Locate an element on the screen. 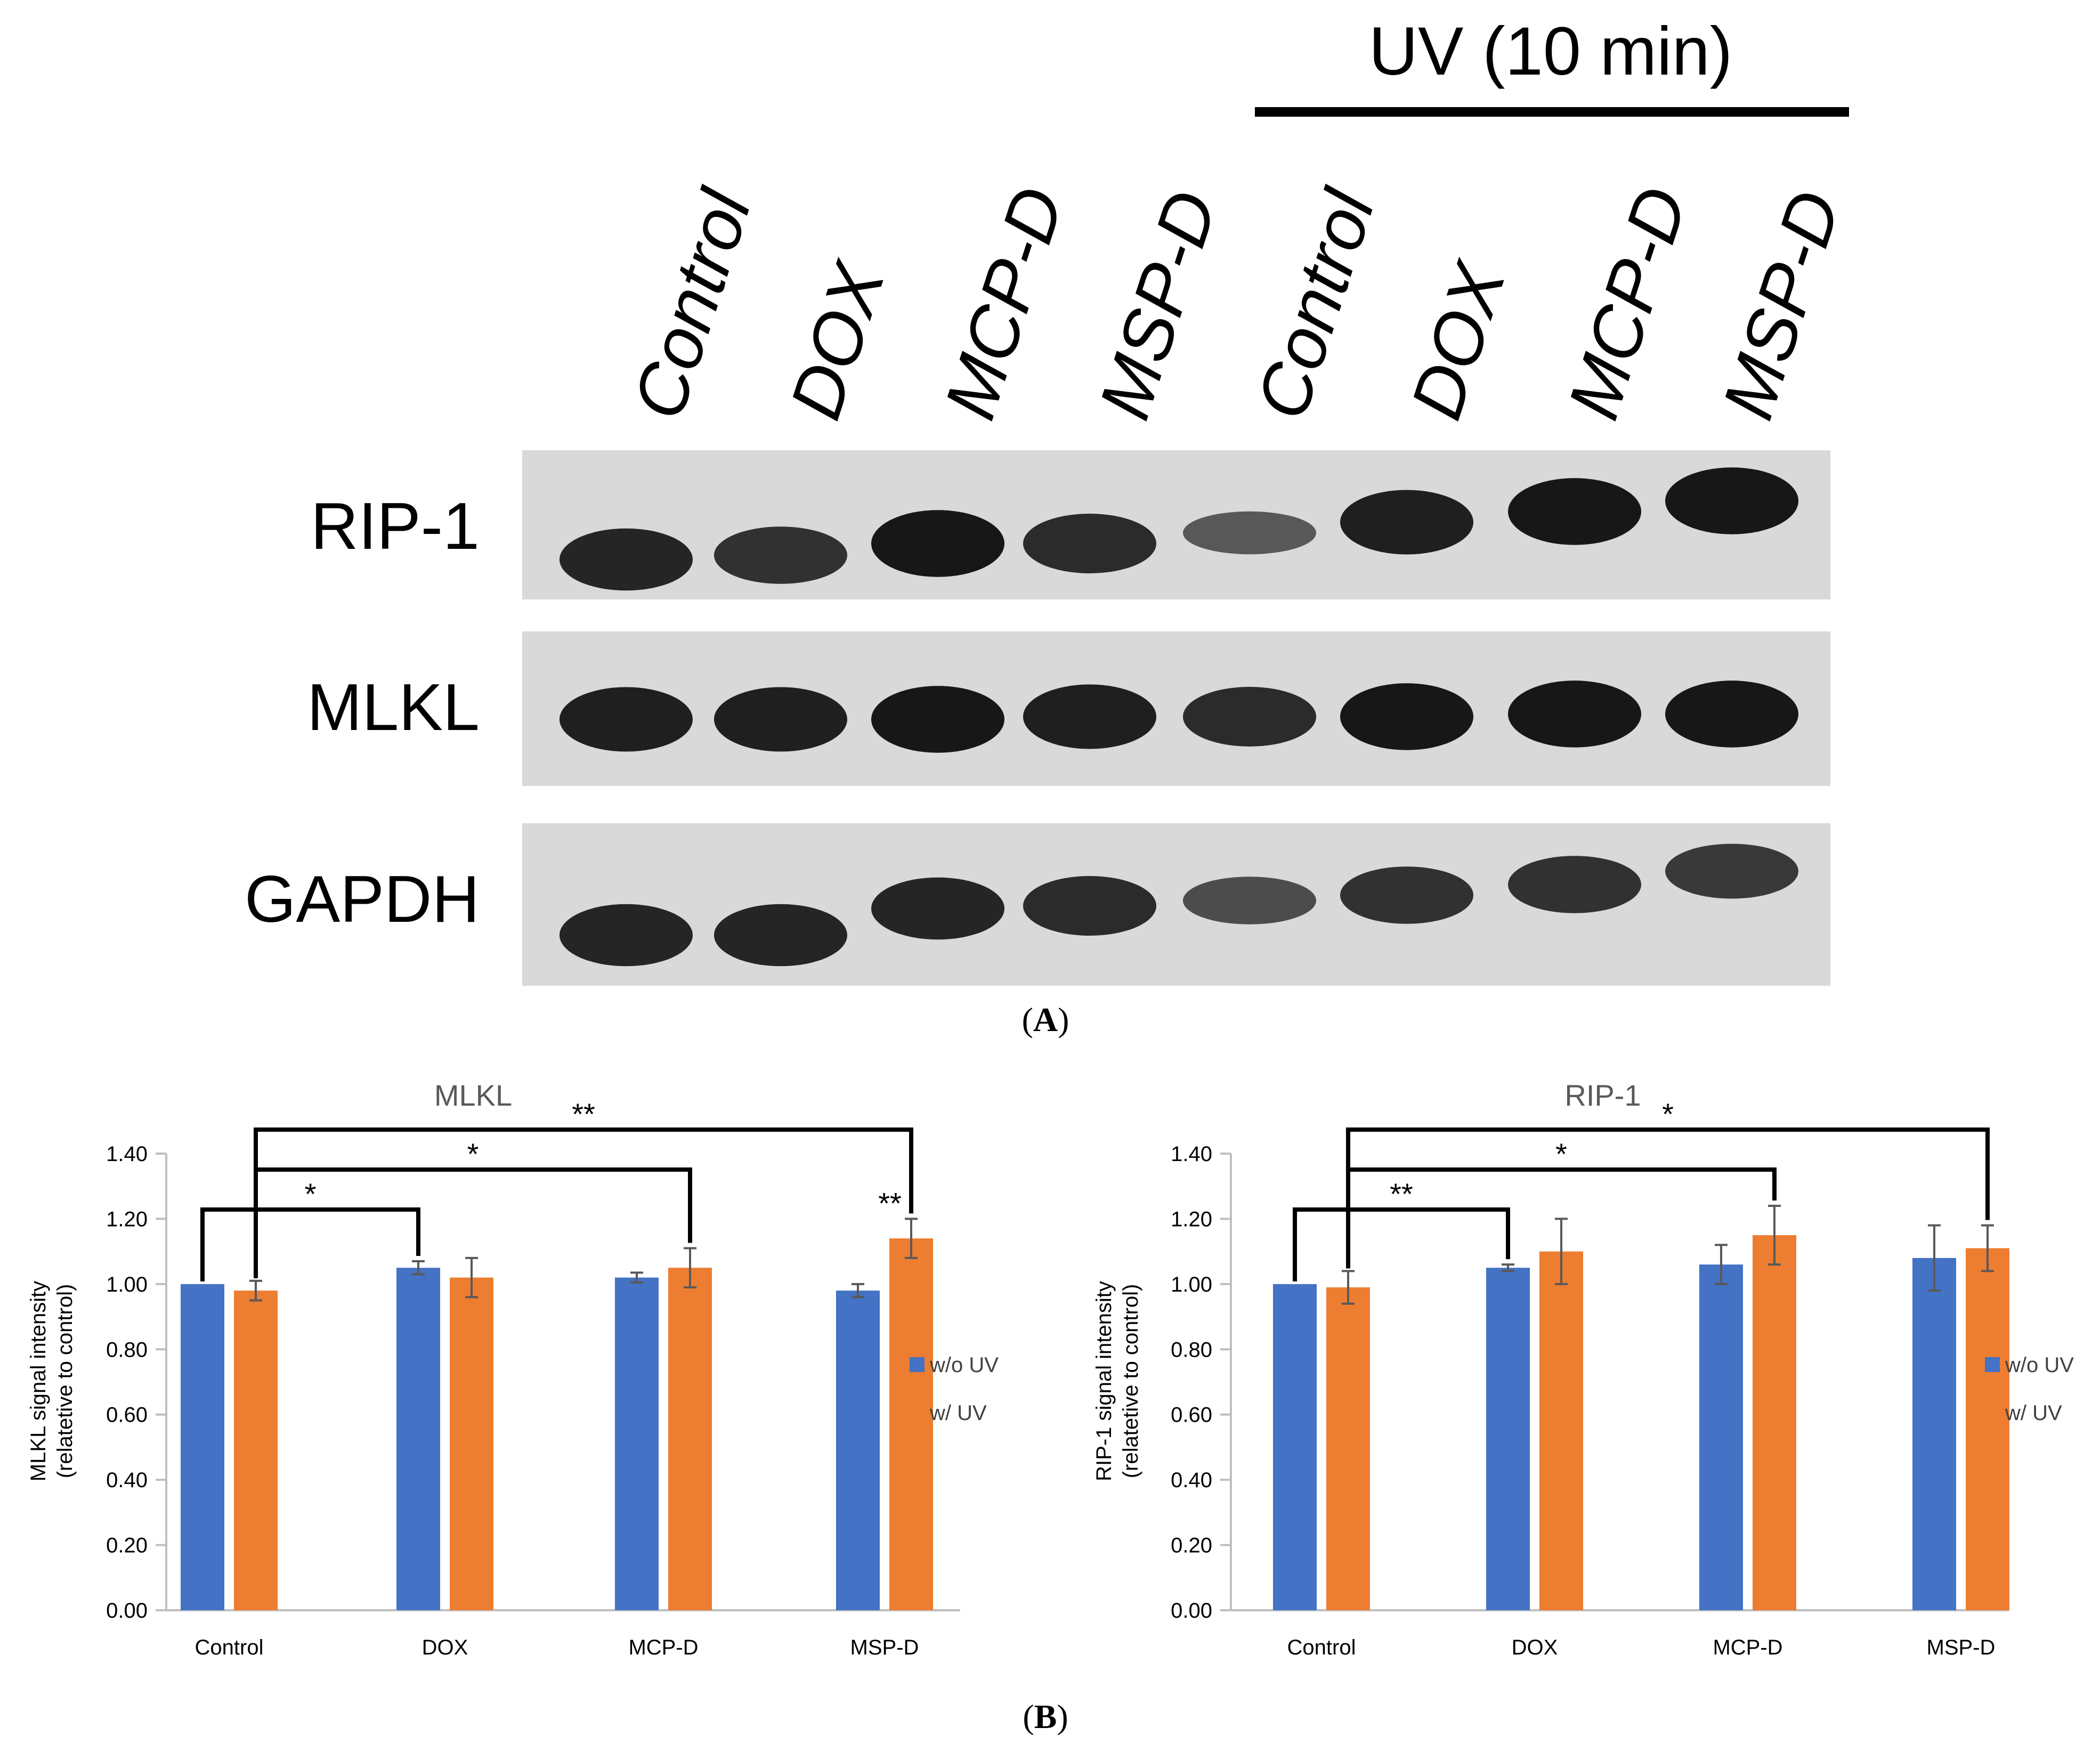 The width and height of the screenshot is (2100, 1744). significance-marker: ** is located at coordinates (890, 1203).